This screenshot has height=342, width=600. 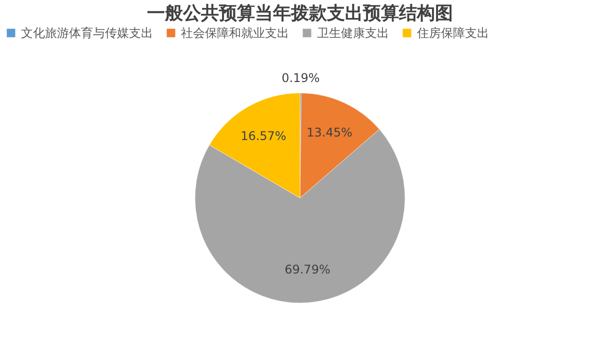 What do you see at coordinates (452, 33) in the screenshot?
I see `legend-label: 住房保障支出` at bounding box center [452, 33].